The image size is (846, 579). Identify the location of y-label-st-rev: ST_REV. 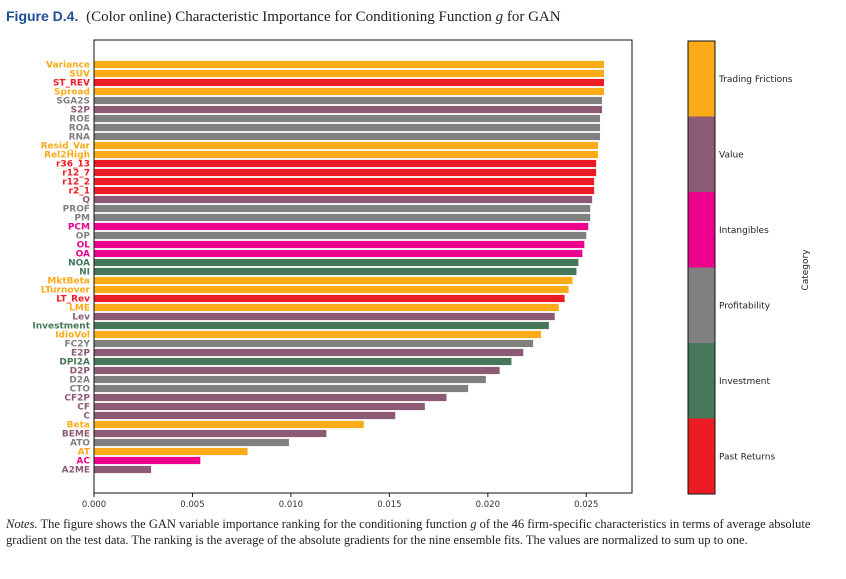
(71, 84).